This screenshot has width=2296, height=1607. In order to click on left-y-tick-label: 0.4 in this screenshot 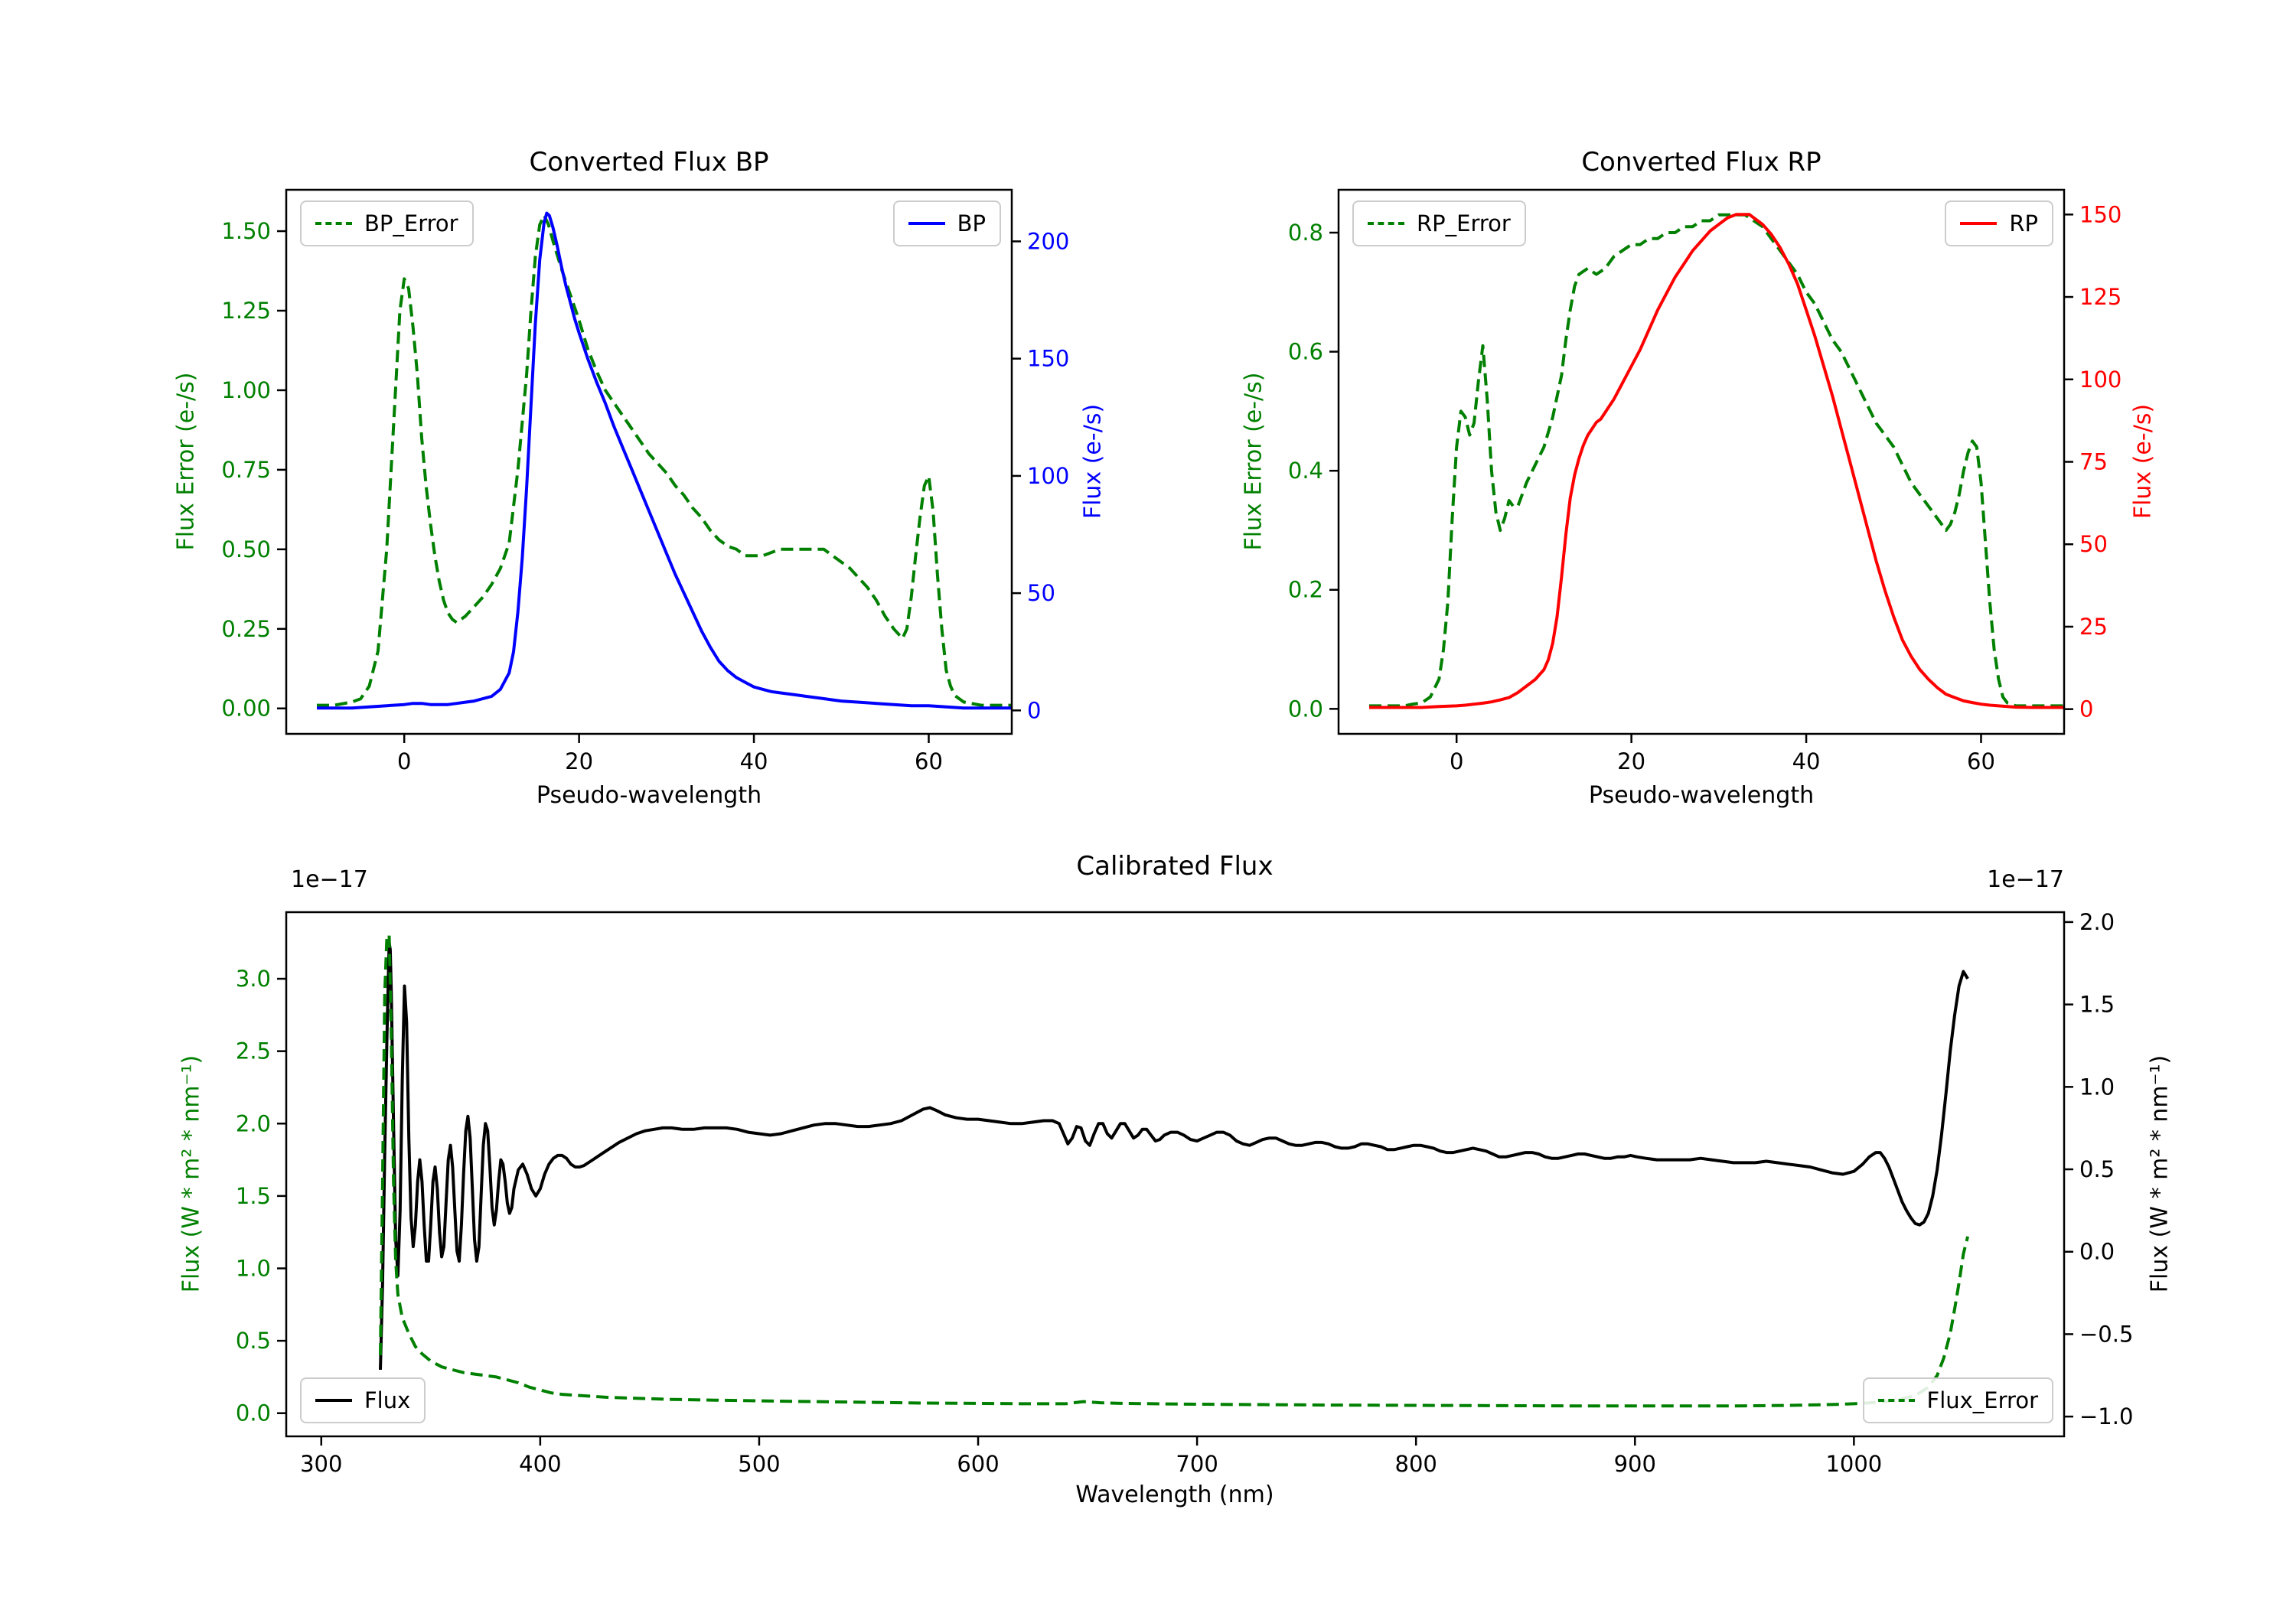, I will do `click(1305, 471)`.